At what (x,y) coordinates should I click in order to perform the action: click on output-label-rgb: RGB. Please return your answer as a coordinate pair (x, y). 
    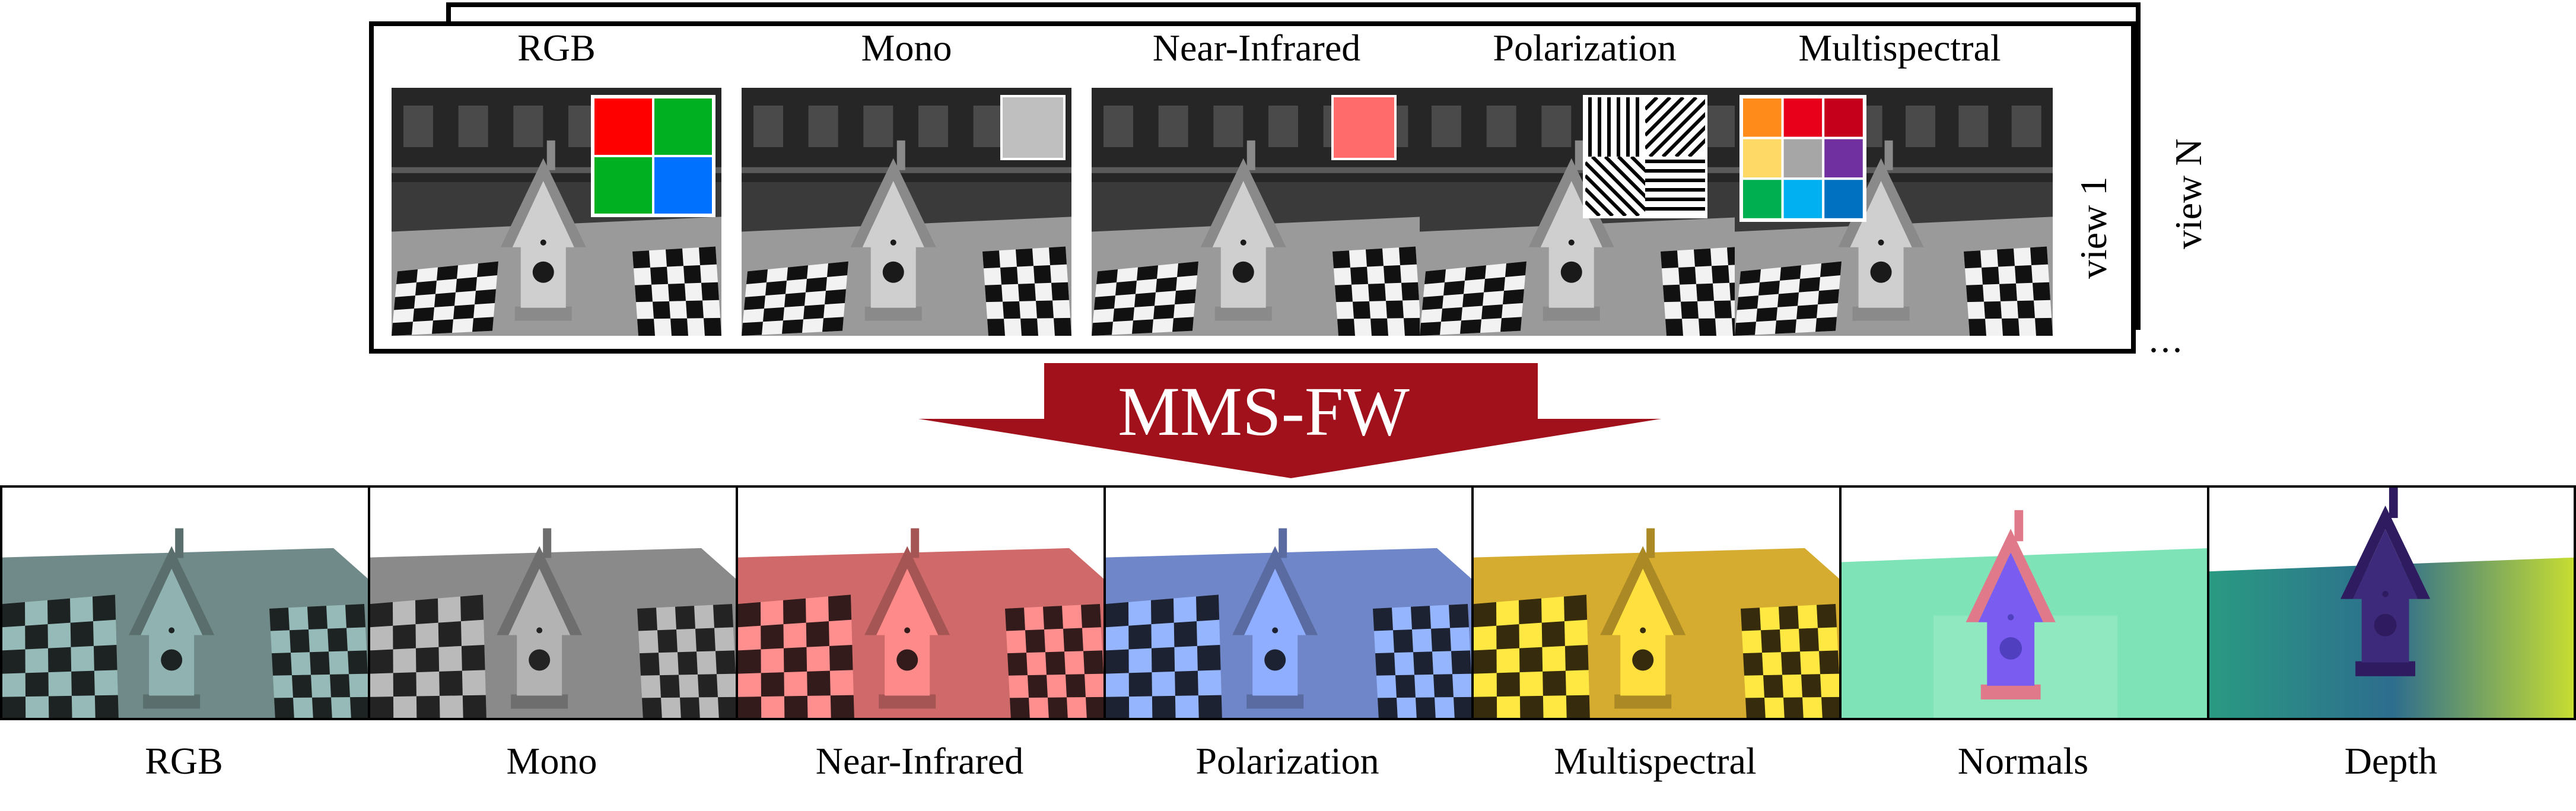
    Looking at the image, I should click on (184, 761).